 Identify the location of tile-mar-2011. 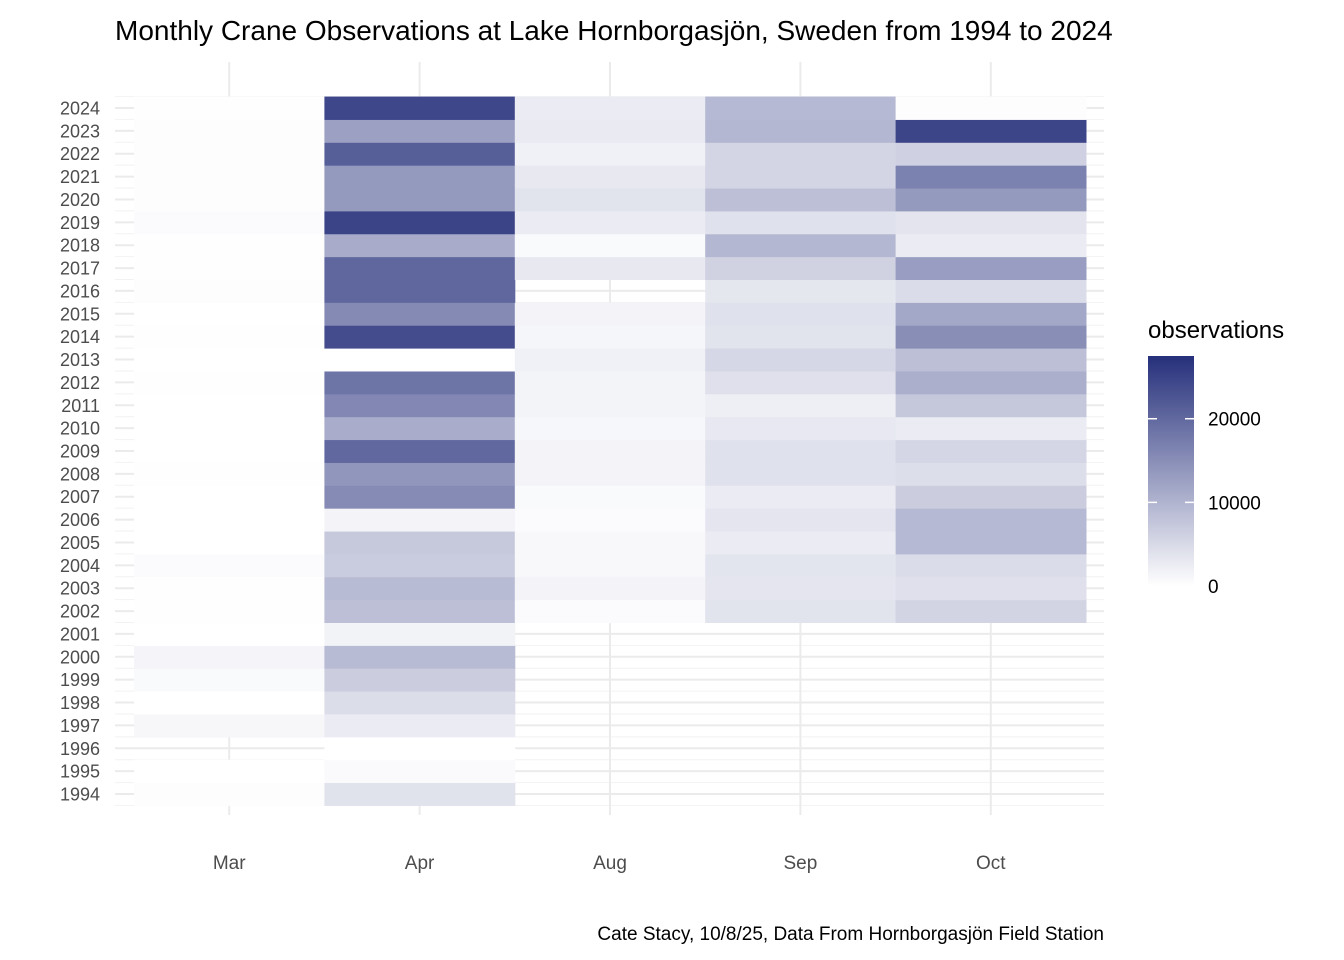
(229, 405).